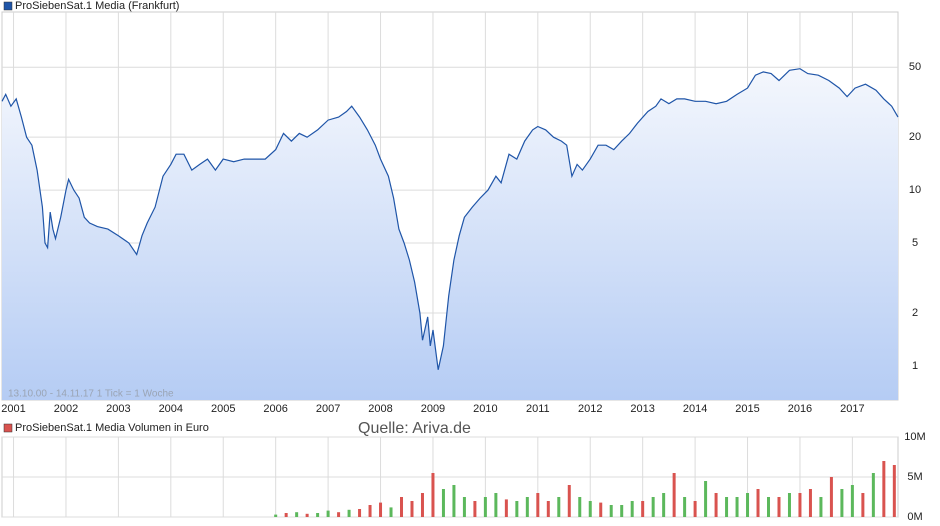 This screenshot has height=526, width=940. Describe the element at coordinates (275, 409) in the screenshot. I see `x-tick-label: 2006` at that location.